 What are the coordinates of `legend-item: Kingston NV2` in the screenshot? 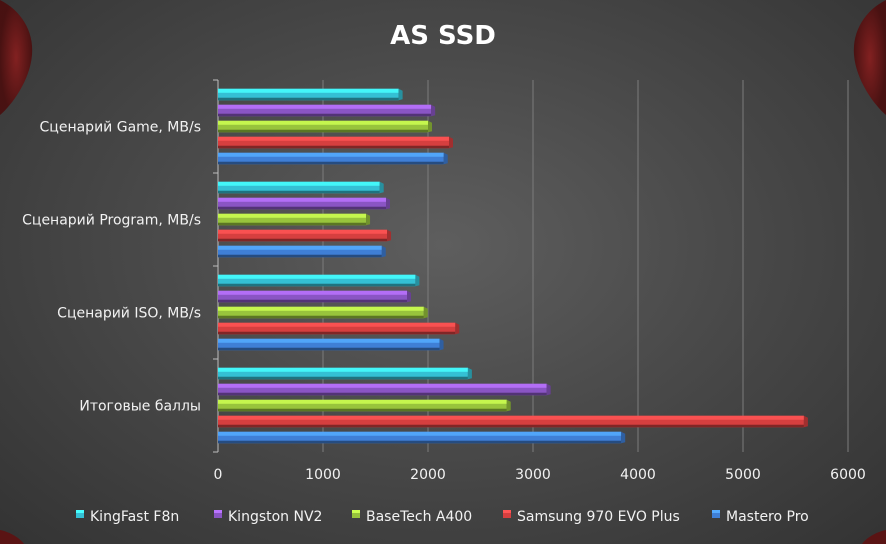 It's located at (268, 517).